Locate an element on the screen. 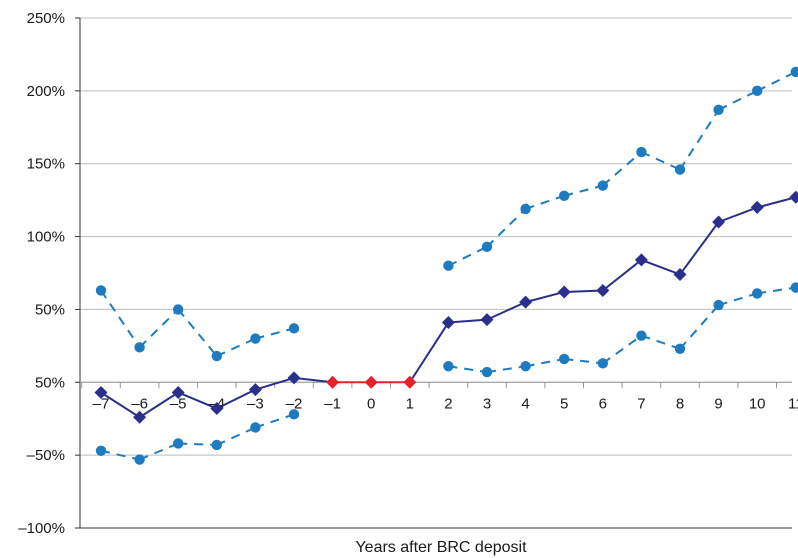 The image size is (798, 558). y-tick-label: –50% is located at coordinates (46, 455).